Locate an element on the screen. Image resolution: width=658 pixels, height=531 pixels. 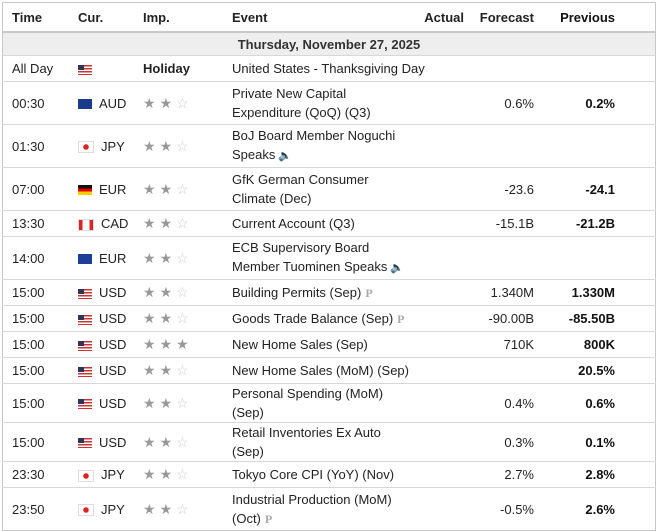
forecast-value: -0.5% is located at coordinates (501, 509).